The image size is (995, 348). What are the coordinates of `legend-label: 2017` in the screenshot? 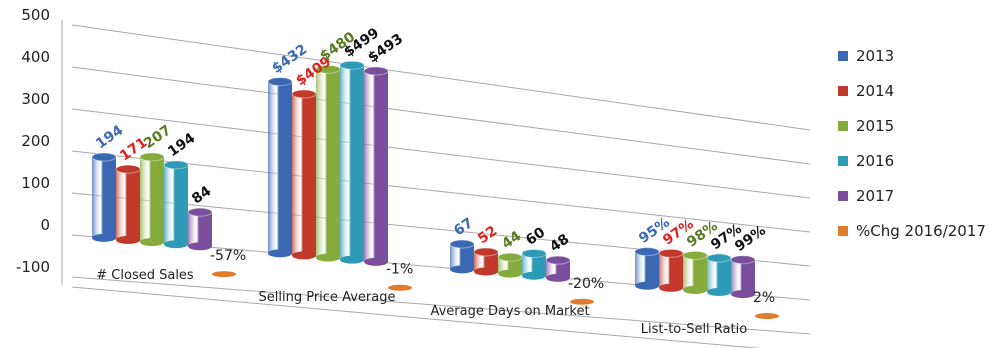 It's located at (875, 195).